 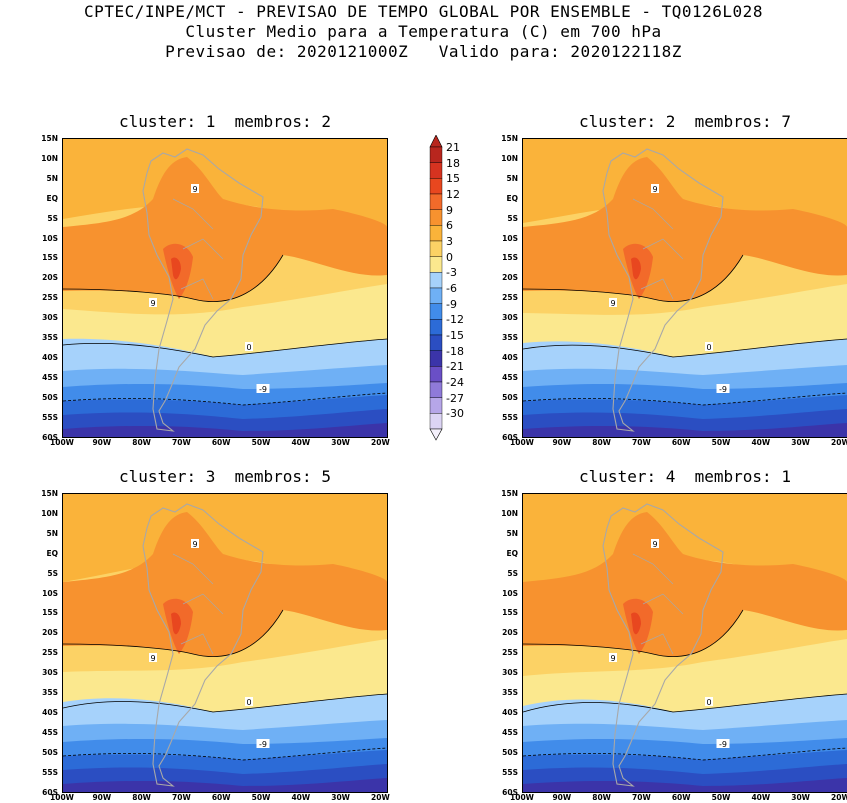 What do you see at coordinates (455, 335) in the screenshot?
I see `colorbar-label: -15` at bounding box center [455, 335].